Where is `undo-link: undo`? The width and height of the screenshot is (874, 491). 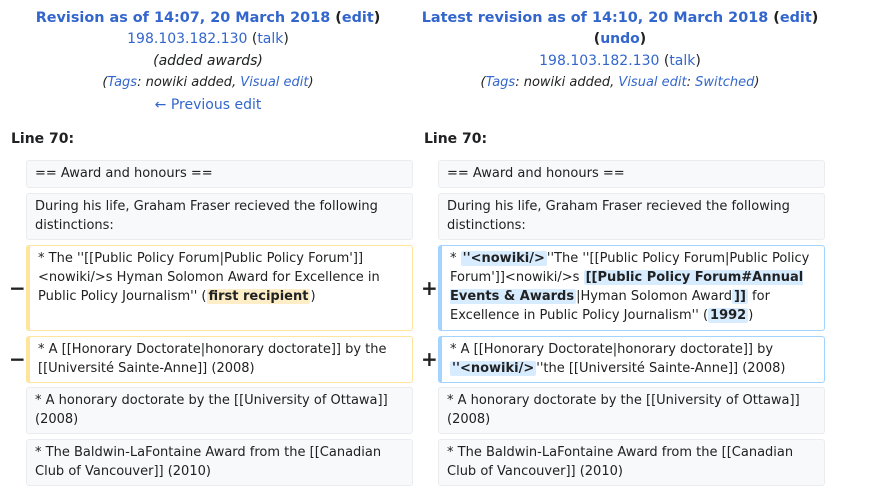 undo-link: undo is located at coordinates (620, 39).